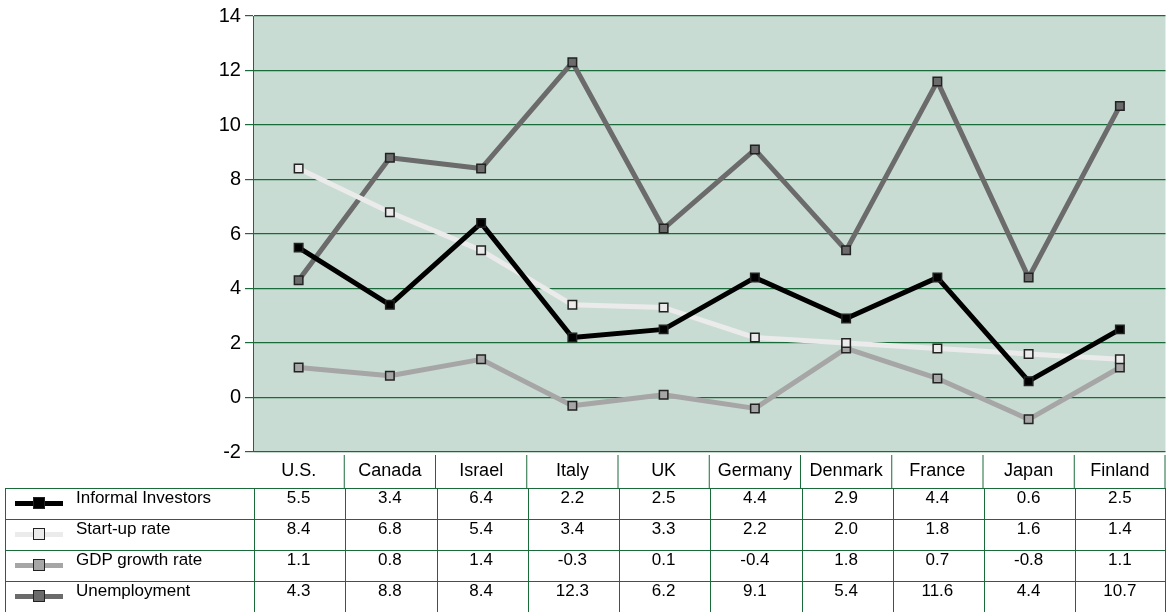 This screenshot has height=612, width=1173. I want to click on data-label: 0.6, so click(1028, 498).